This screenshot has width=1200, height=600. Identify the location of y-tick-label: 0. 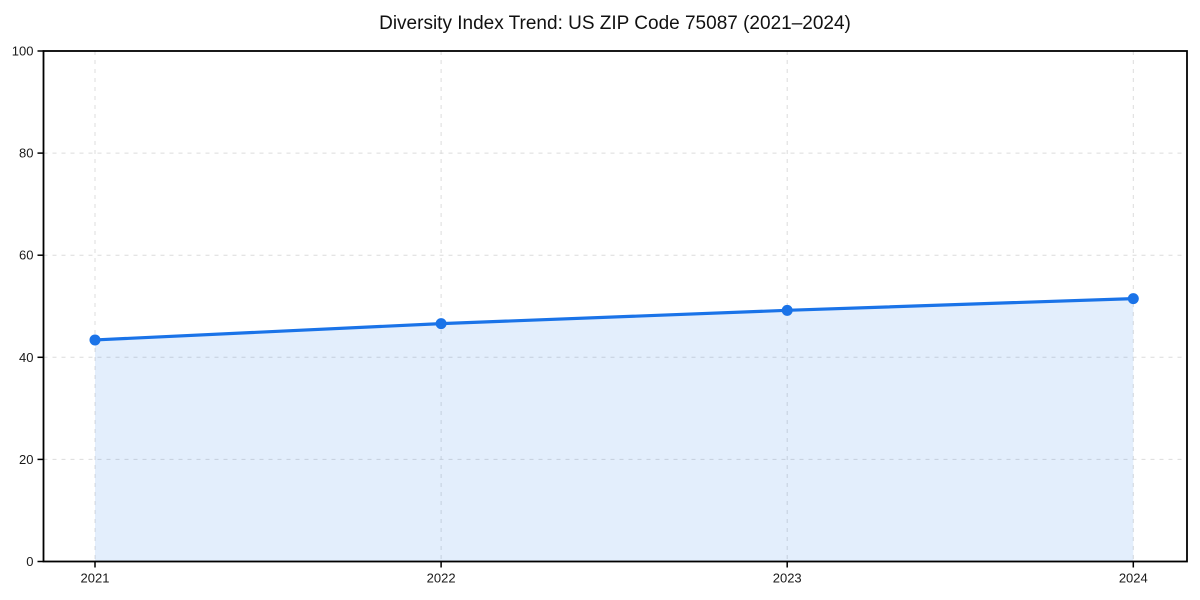
(29, 561).